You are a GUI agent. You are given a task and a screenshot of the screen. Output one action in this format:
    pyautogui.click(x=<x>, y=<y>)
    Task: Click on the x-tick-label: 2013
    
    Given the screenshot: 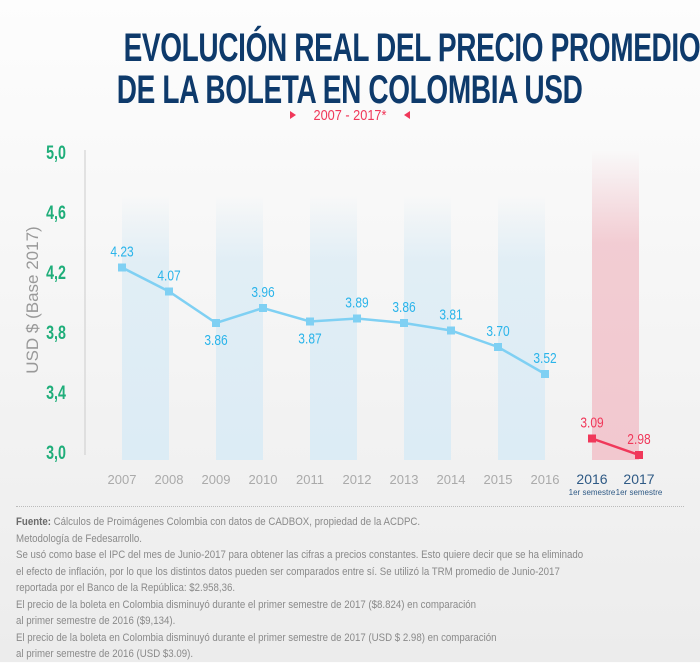 What is the action you would take?
    pyautogui.click(x=404, y=479)
    